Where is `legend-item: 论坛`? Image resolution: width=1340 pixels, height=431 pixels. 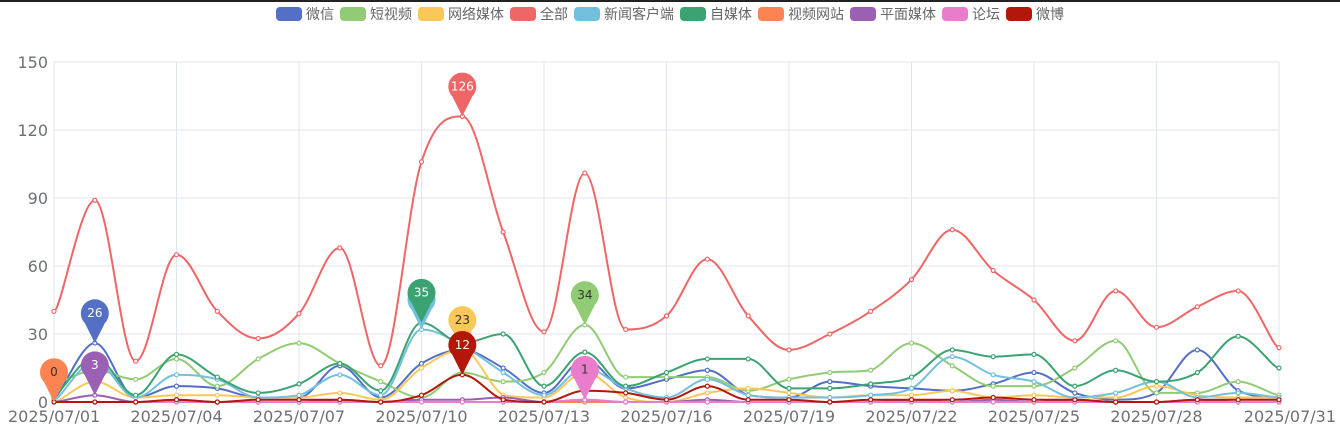
legend-item: 论坛 is located at coordinates (971, 14).